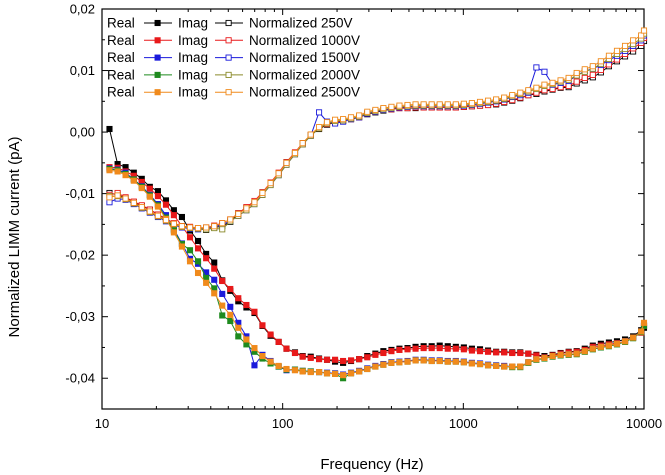  What do you see at coordinates (193, 23) in the screenshot?
I see `legend-imag-label: Imag` at bounding box center [193, 23].